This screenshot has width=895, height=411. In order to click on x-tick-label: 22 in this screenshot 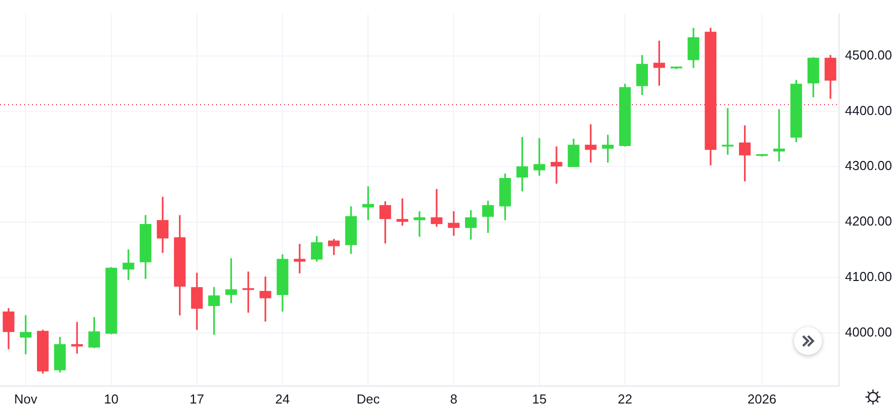, I will do `click(625, 398)`.